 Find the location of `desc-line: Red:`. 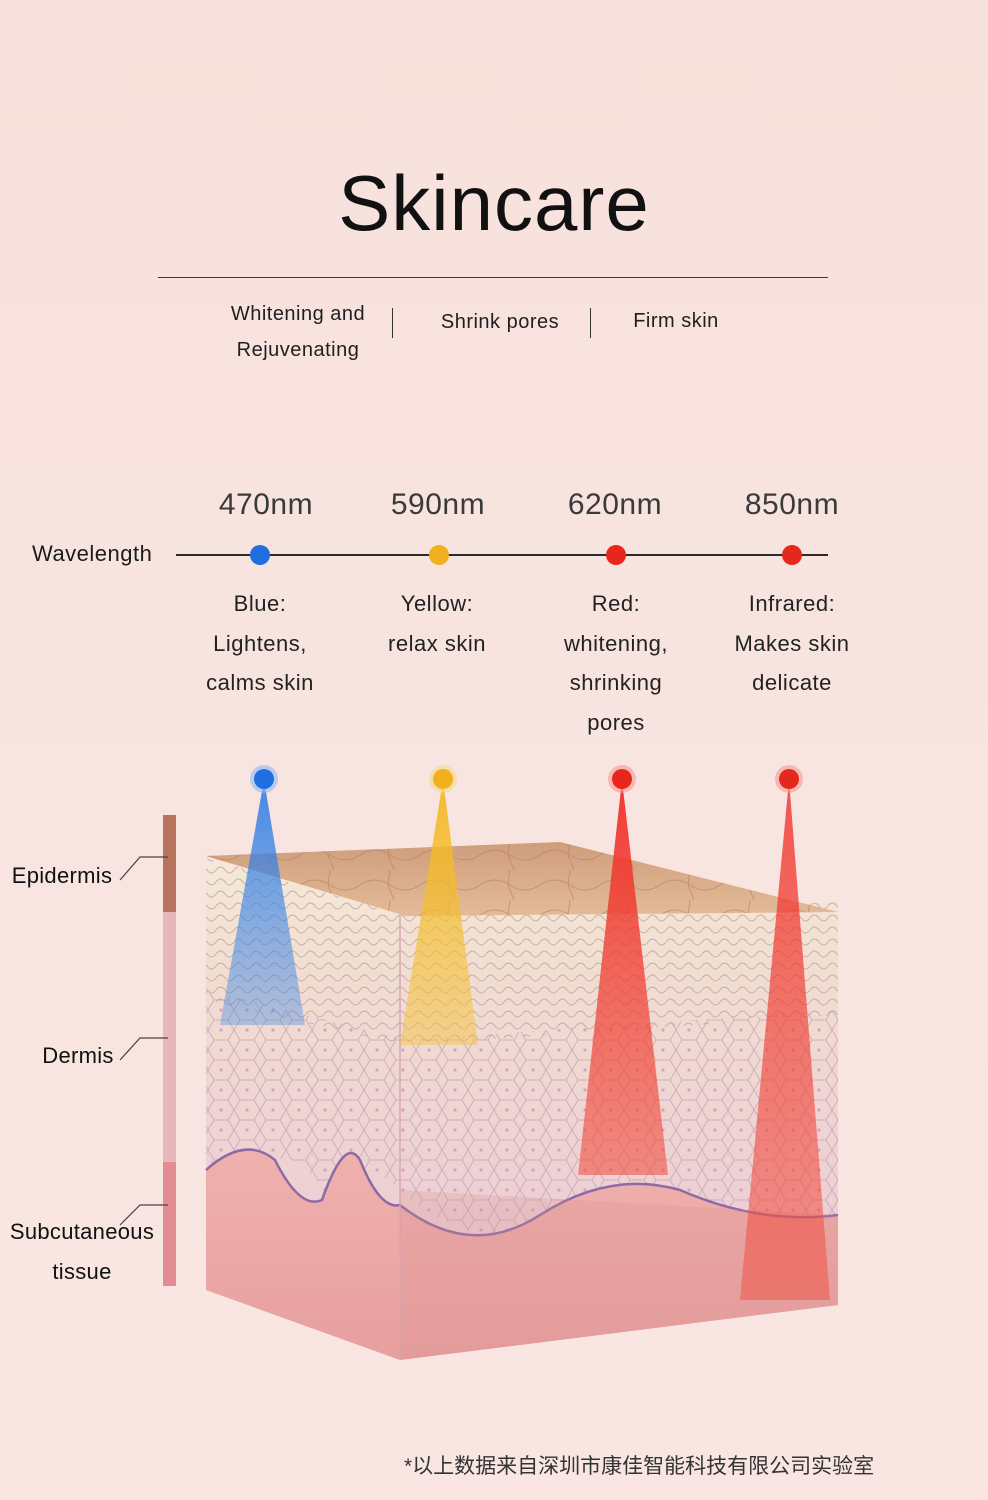

desc-line: Red: is located at coordinates (616, 603).